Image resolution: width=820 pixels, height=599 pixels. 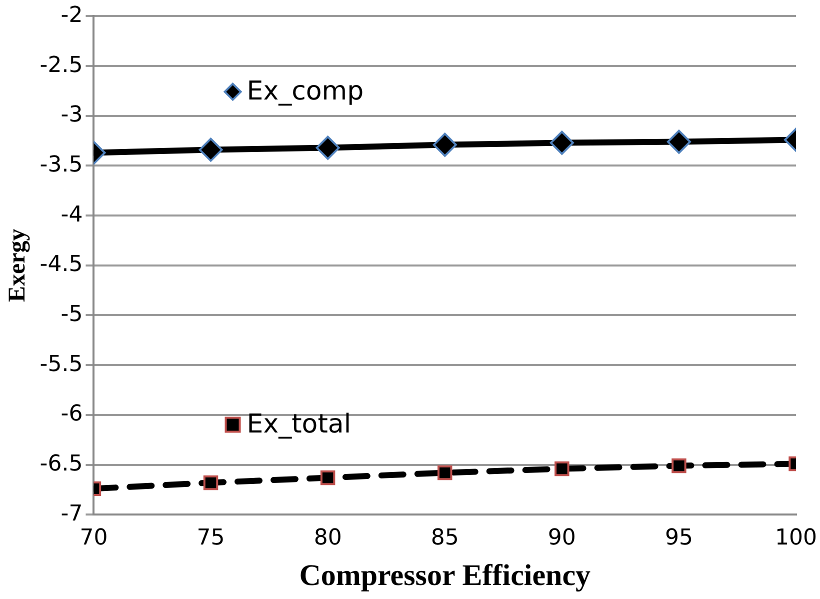 I want to click on y-tick-label: -4, so click(x=71, y=215).